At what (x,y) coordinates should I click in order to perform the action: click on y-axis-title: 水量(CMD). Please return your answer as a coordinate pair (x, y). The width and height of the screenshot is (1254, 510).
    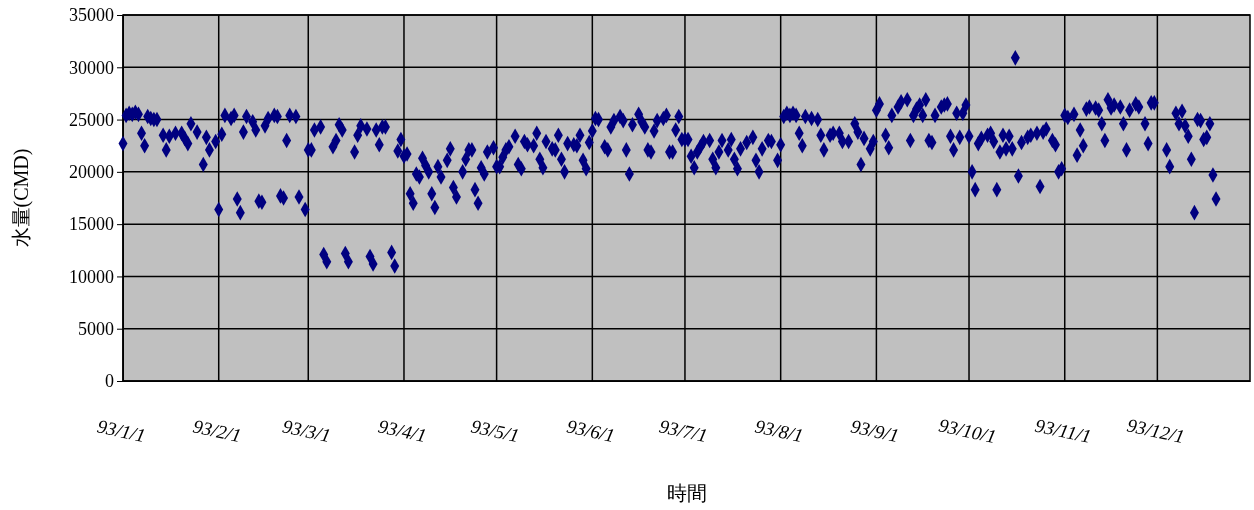
    Looking at the image, I should click on (21, 198).